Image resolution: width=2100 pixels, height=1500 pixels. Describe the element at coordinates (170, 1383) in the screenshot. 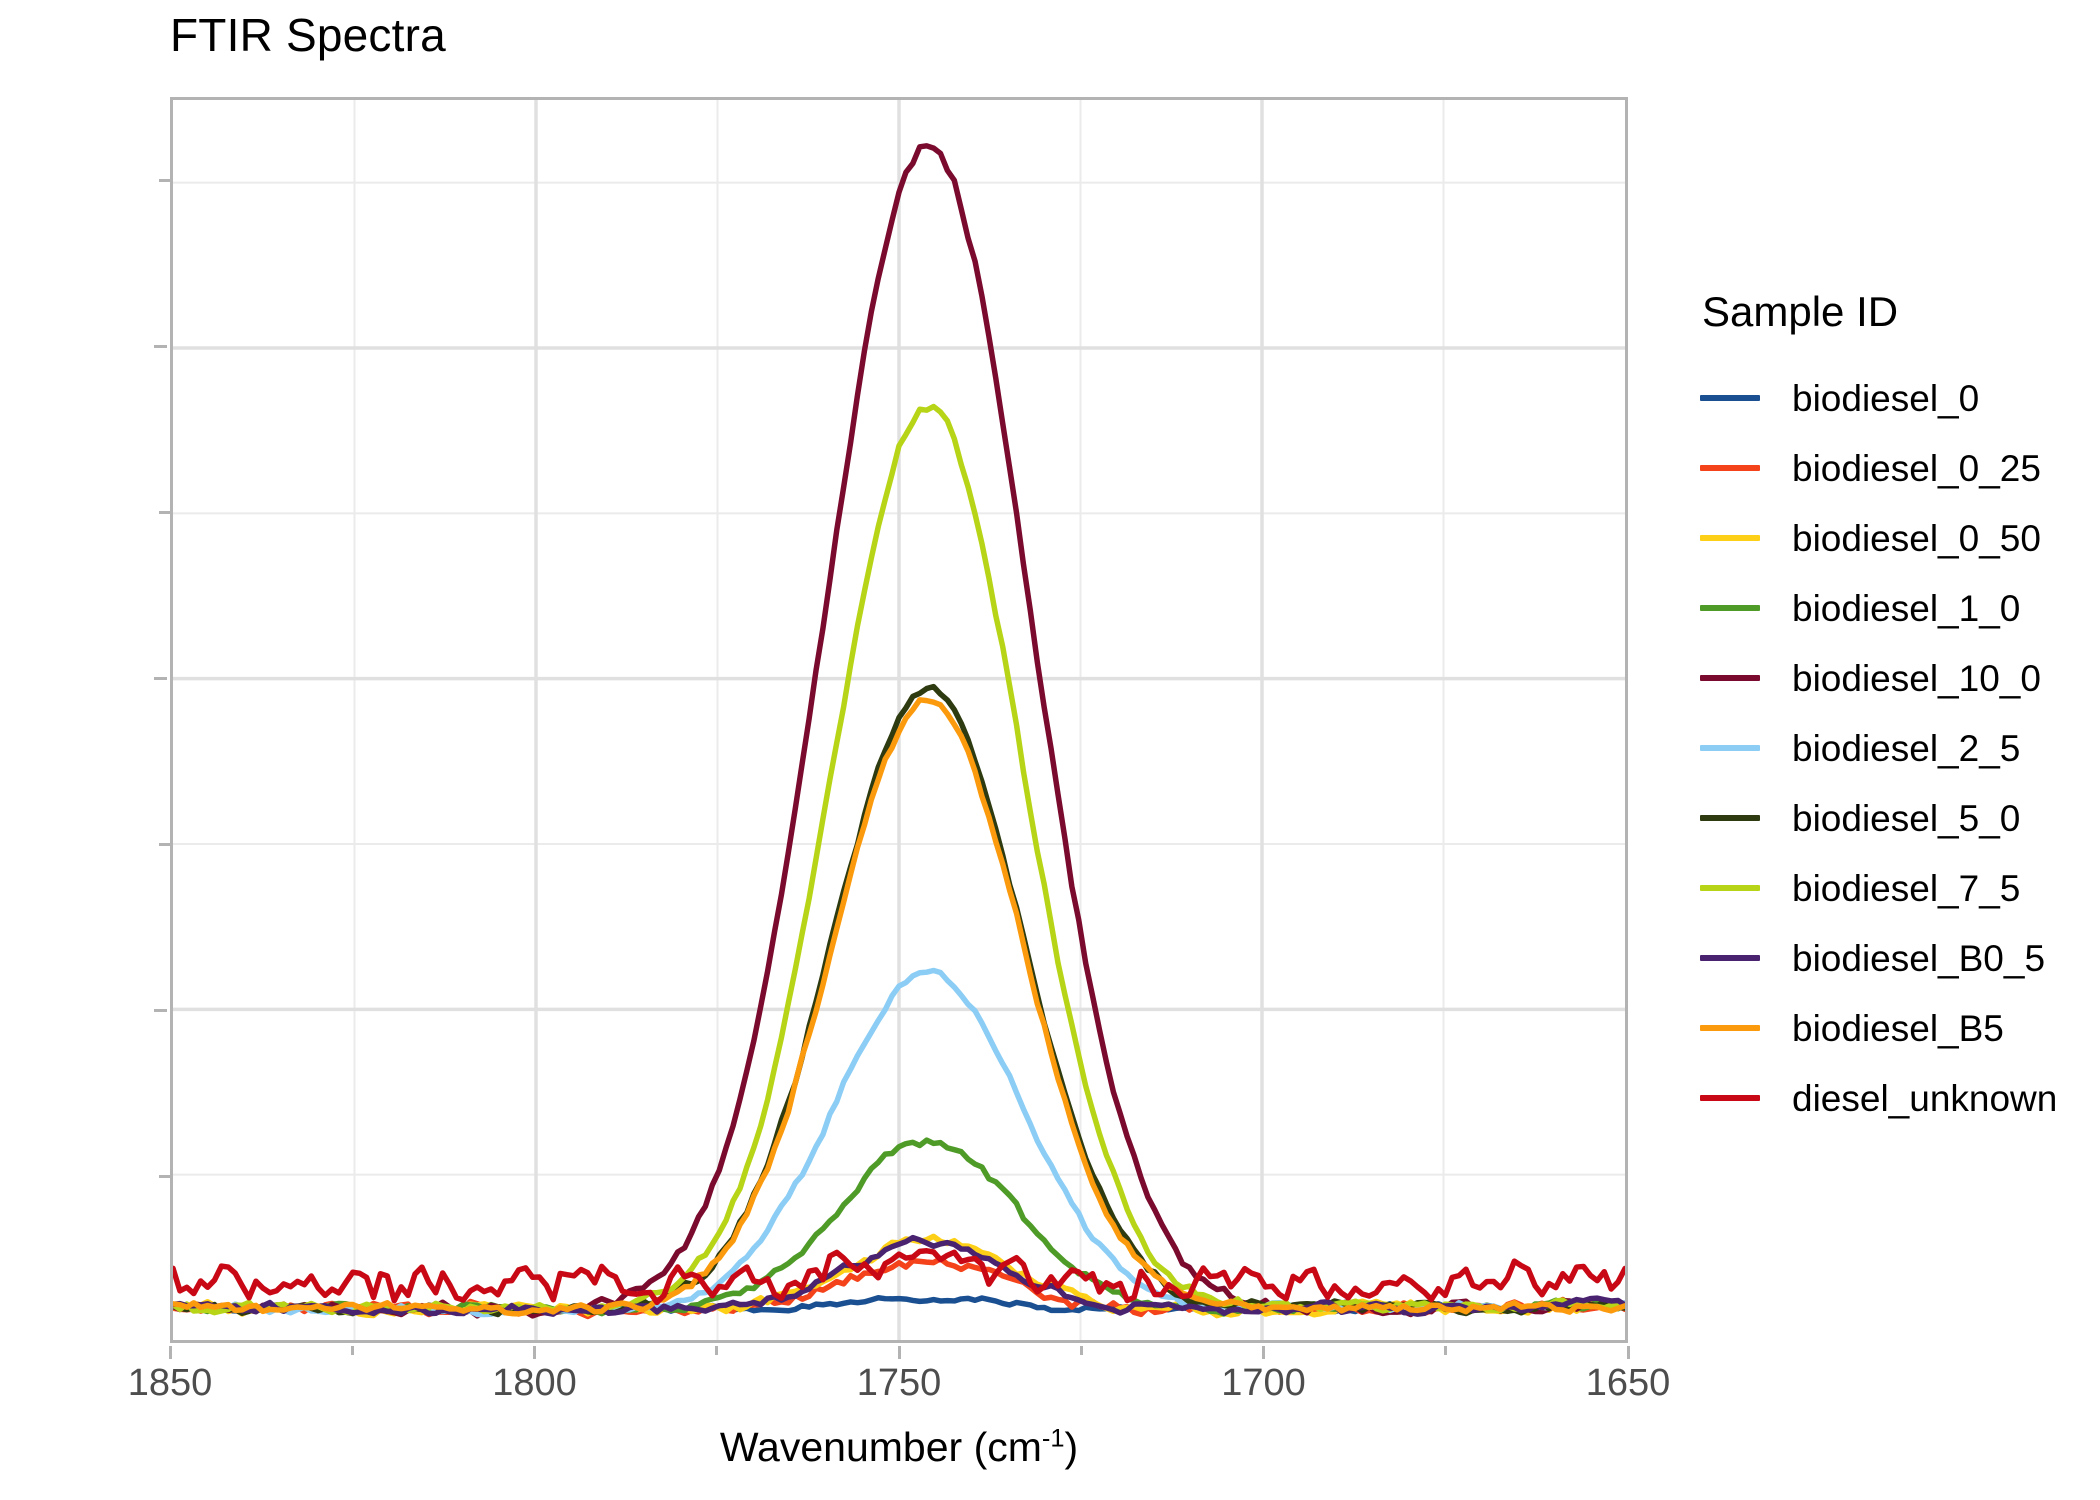

I see `x-tick-label: 1850` at that location.